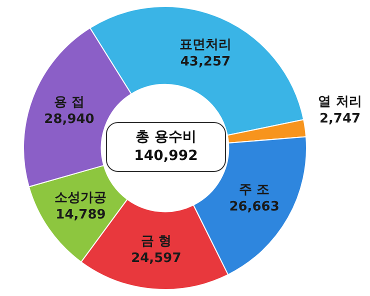  I want to click on slice-label: 주 조, so click(254, 190).